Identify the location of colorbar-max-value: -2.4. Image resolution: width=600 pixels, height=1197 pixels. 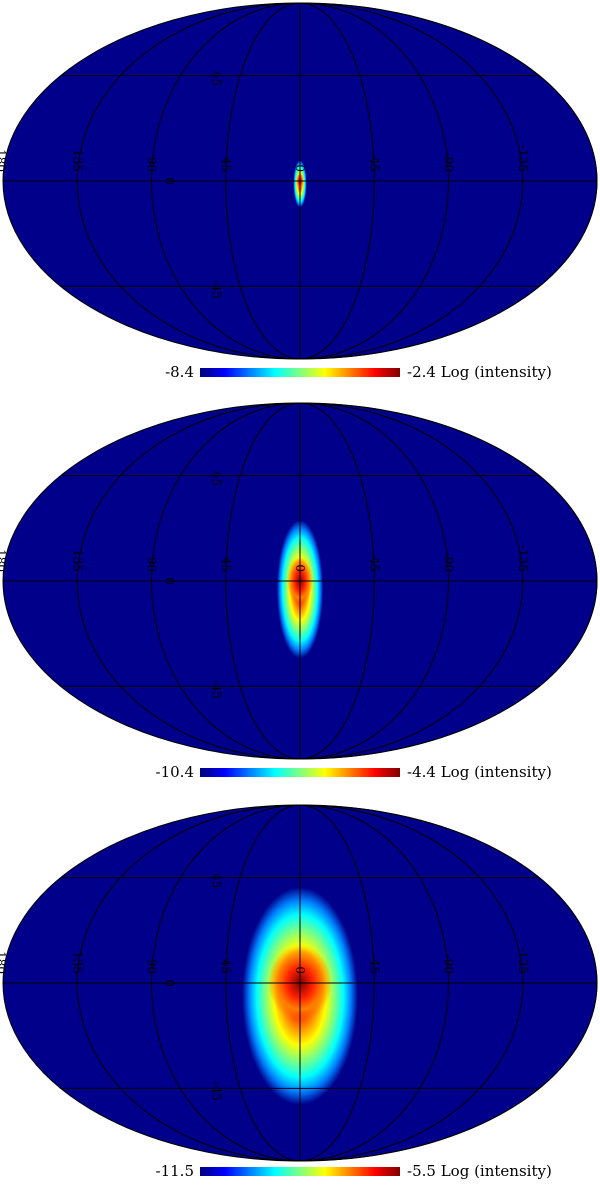
(421, 372).